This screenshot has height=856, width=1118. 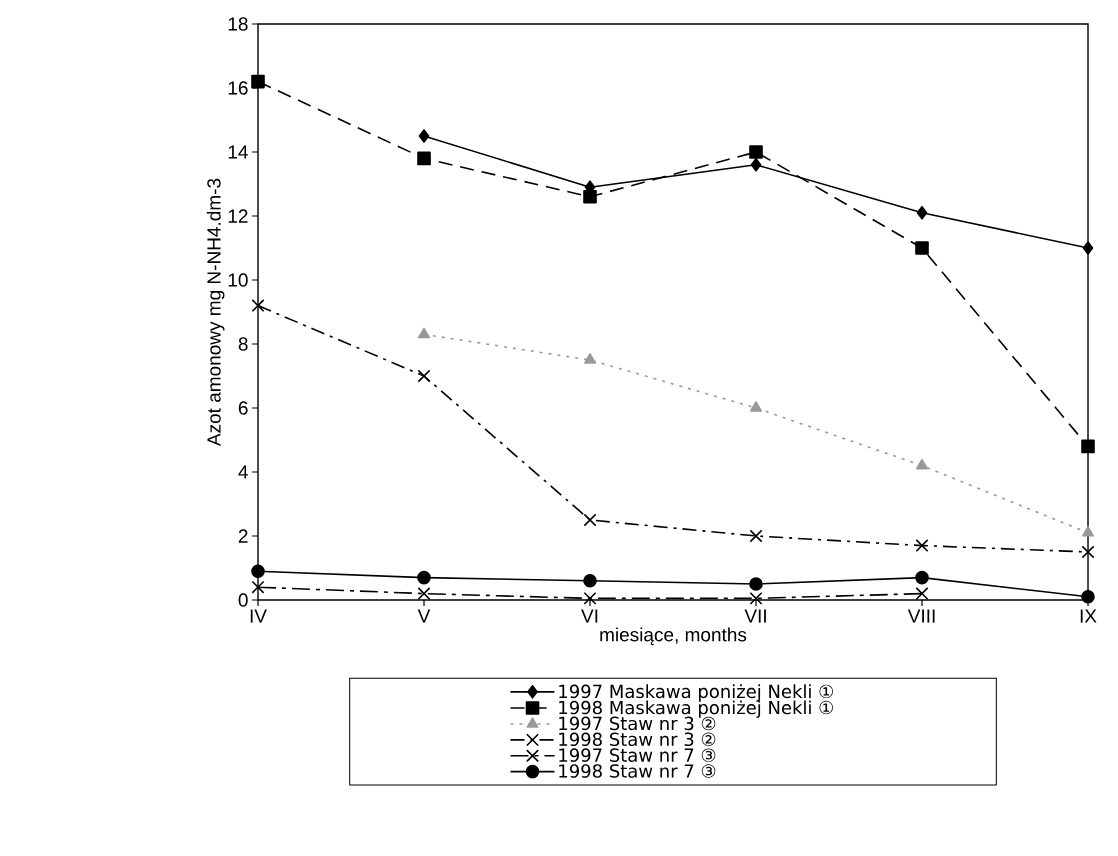 I want to click on legend-label: 1997 Staw nr 7 ③, so click(x=637, y=755).